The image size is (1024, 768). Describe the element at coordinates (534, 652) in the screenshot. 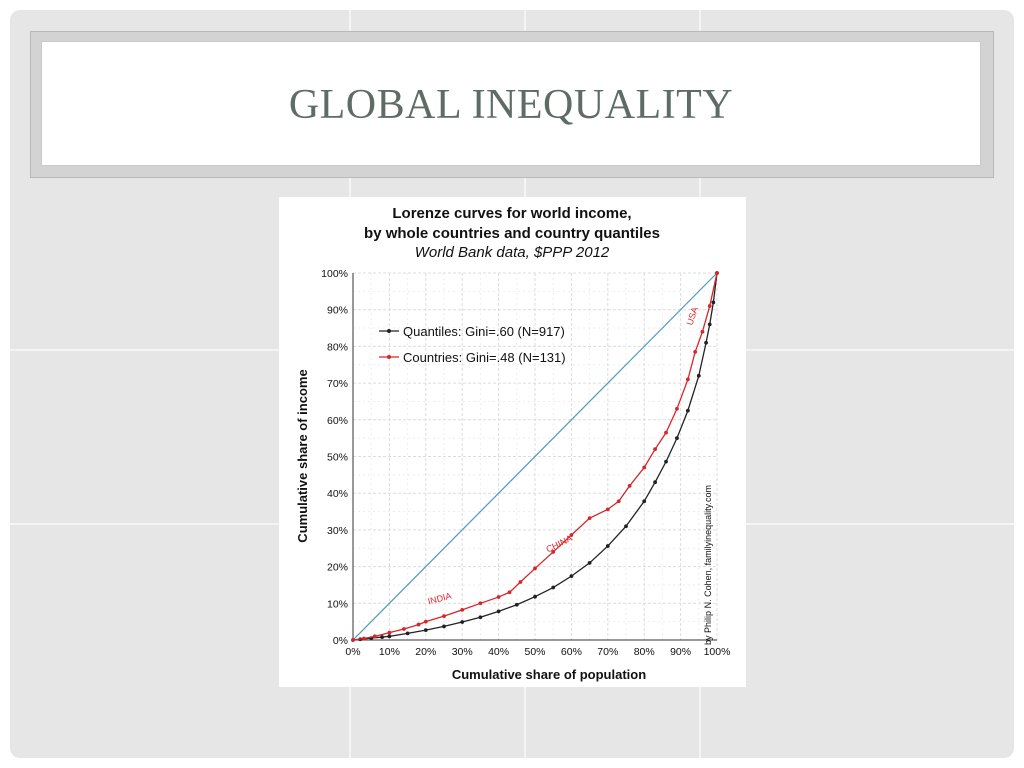

I see `x-tick-label: 50%` at that location.